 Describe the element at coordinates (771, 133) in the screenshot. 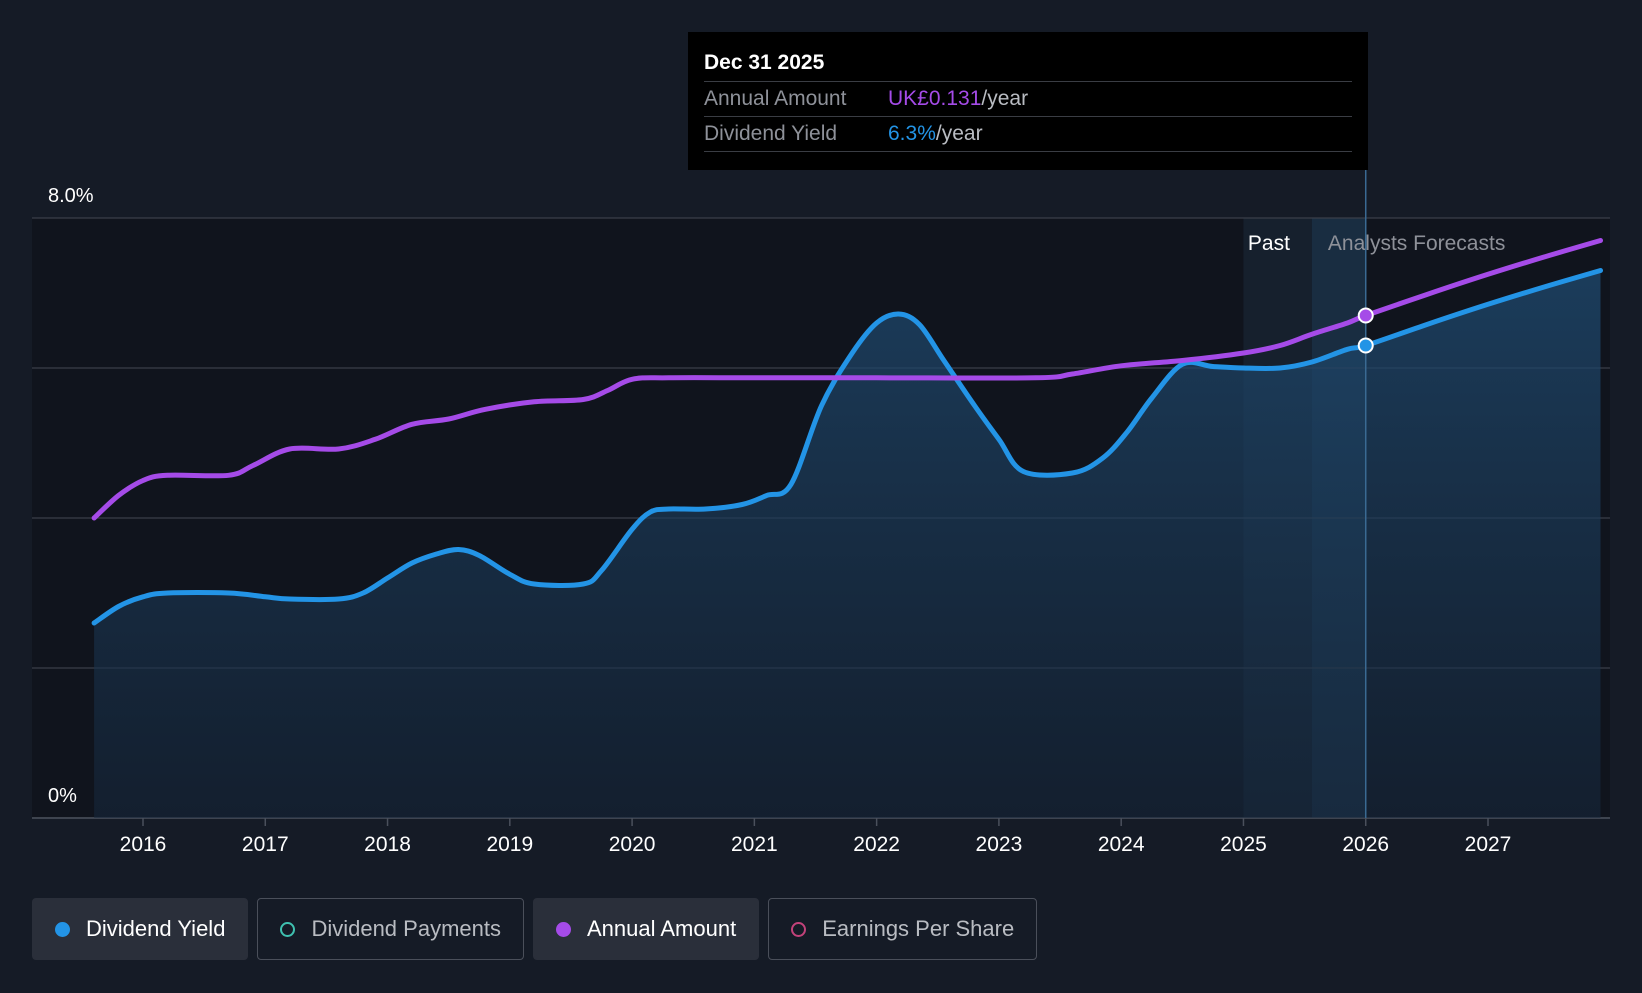

I see `tooltip-label: Dividend Yield` at that location.